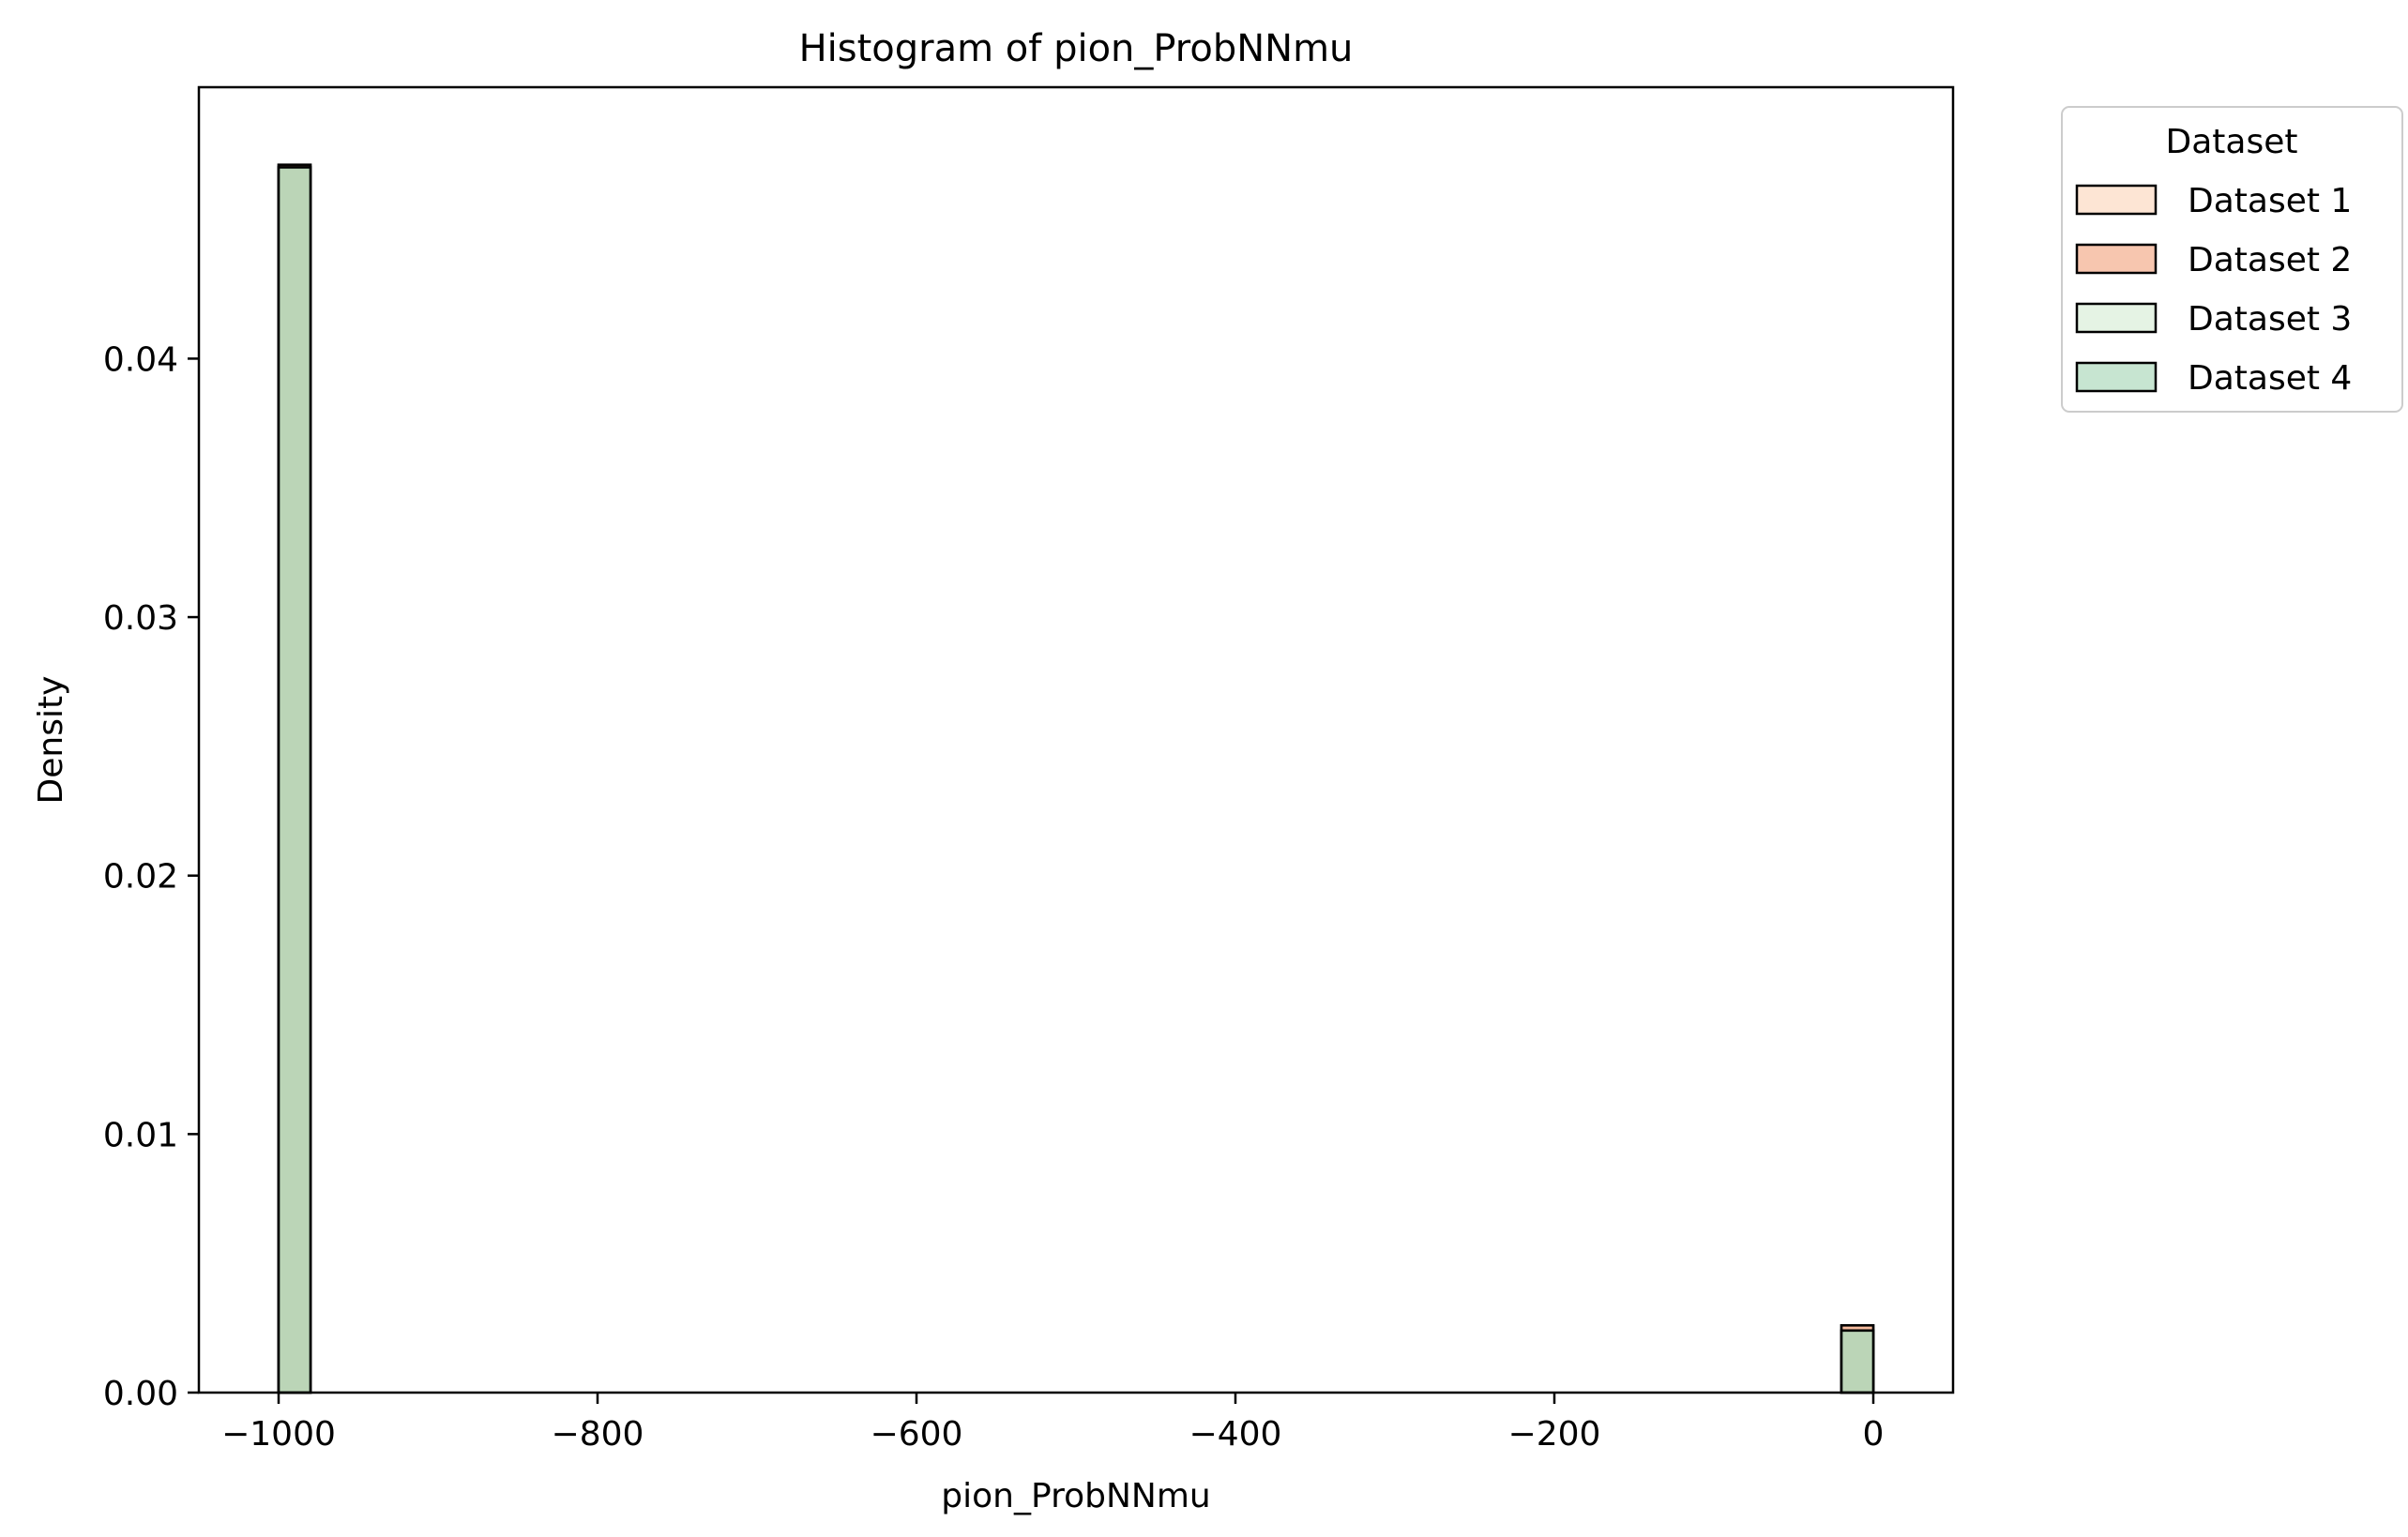  I want to click on legend-frame, so click(2232, 259).